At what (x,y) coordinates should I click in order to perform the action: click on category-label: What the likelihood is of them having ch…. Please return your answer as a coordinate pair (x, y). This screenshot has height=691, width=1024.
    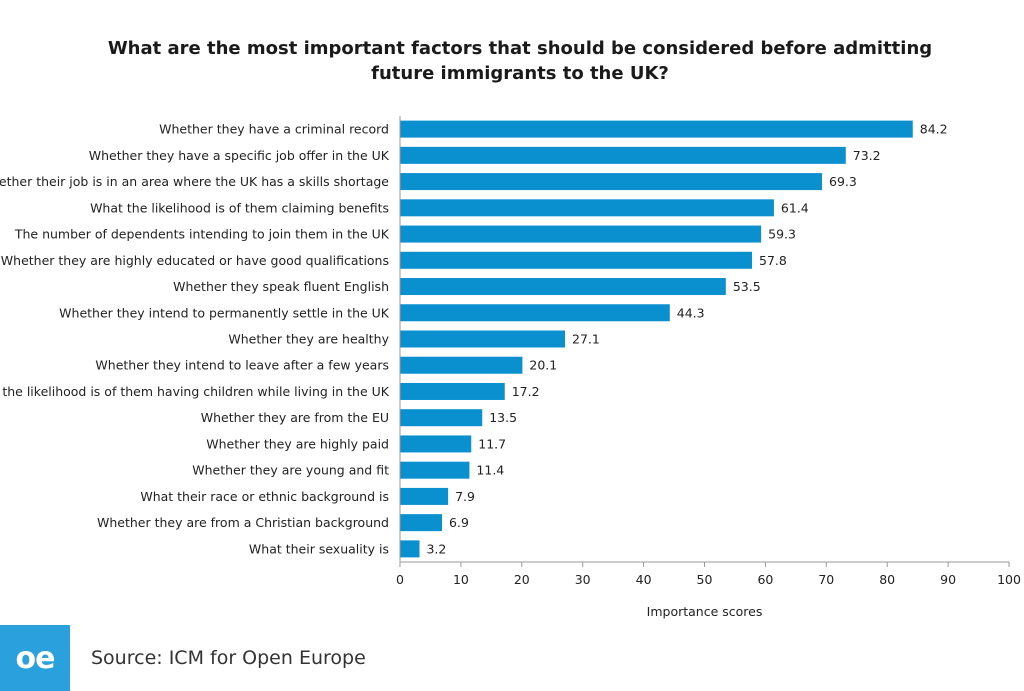
    Looking at the image, I should click on (195, 391).